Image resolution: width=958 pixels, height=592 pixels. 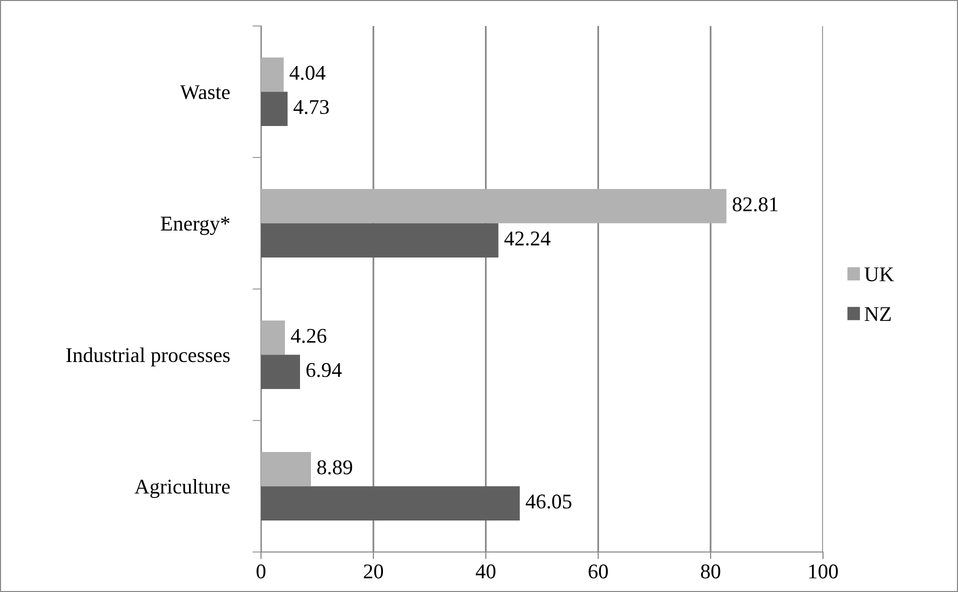 I want to click on x-tick-label: 40, so click(x=486, y=571).